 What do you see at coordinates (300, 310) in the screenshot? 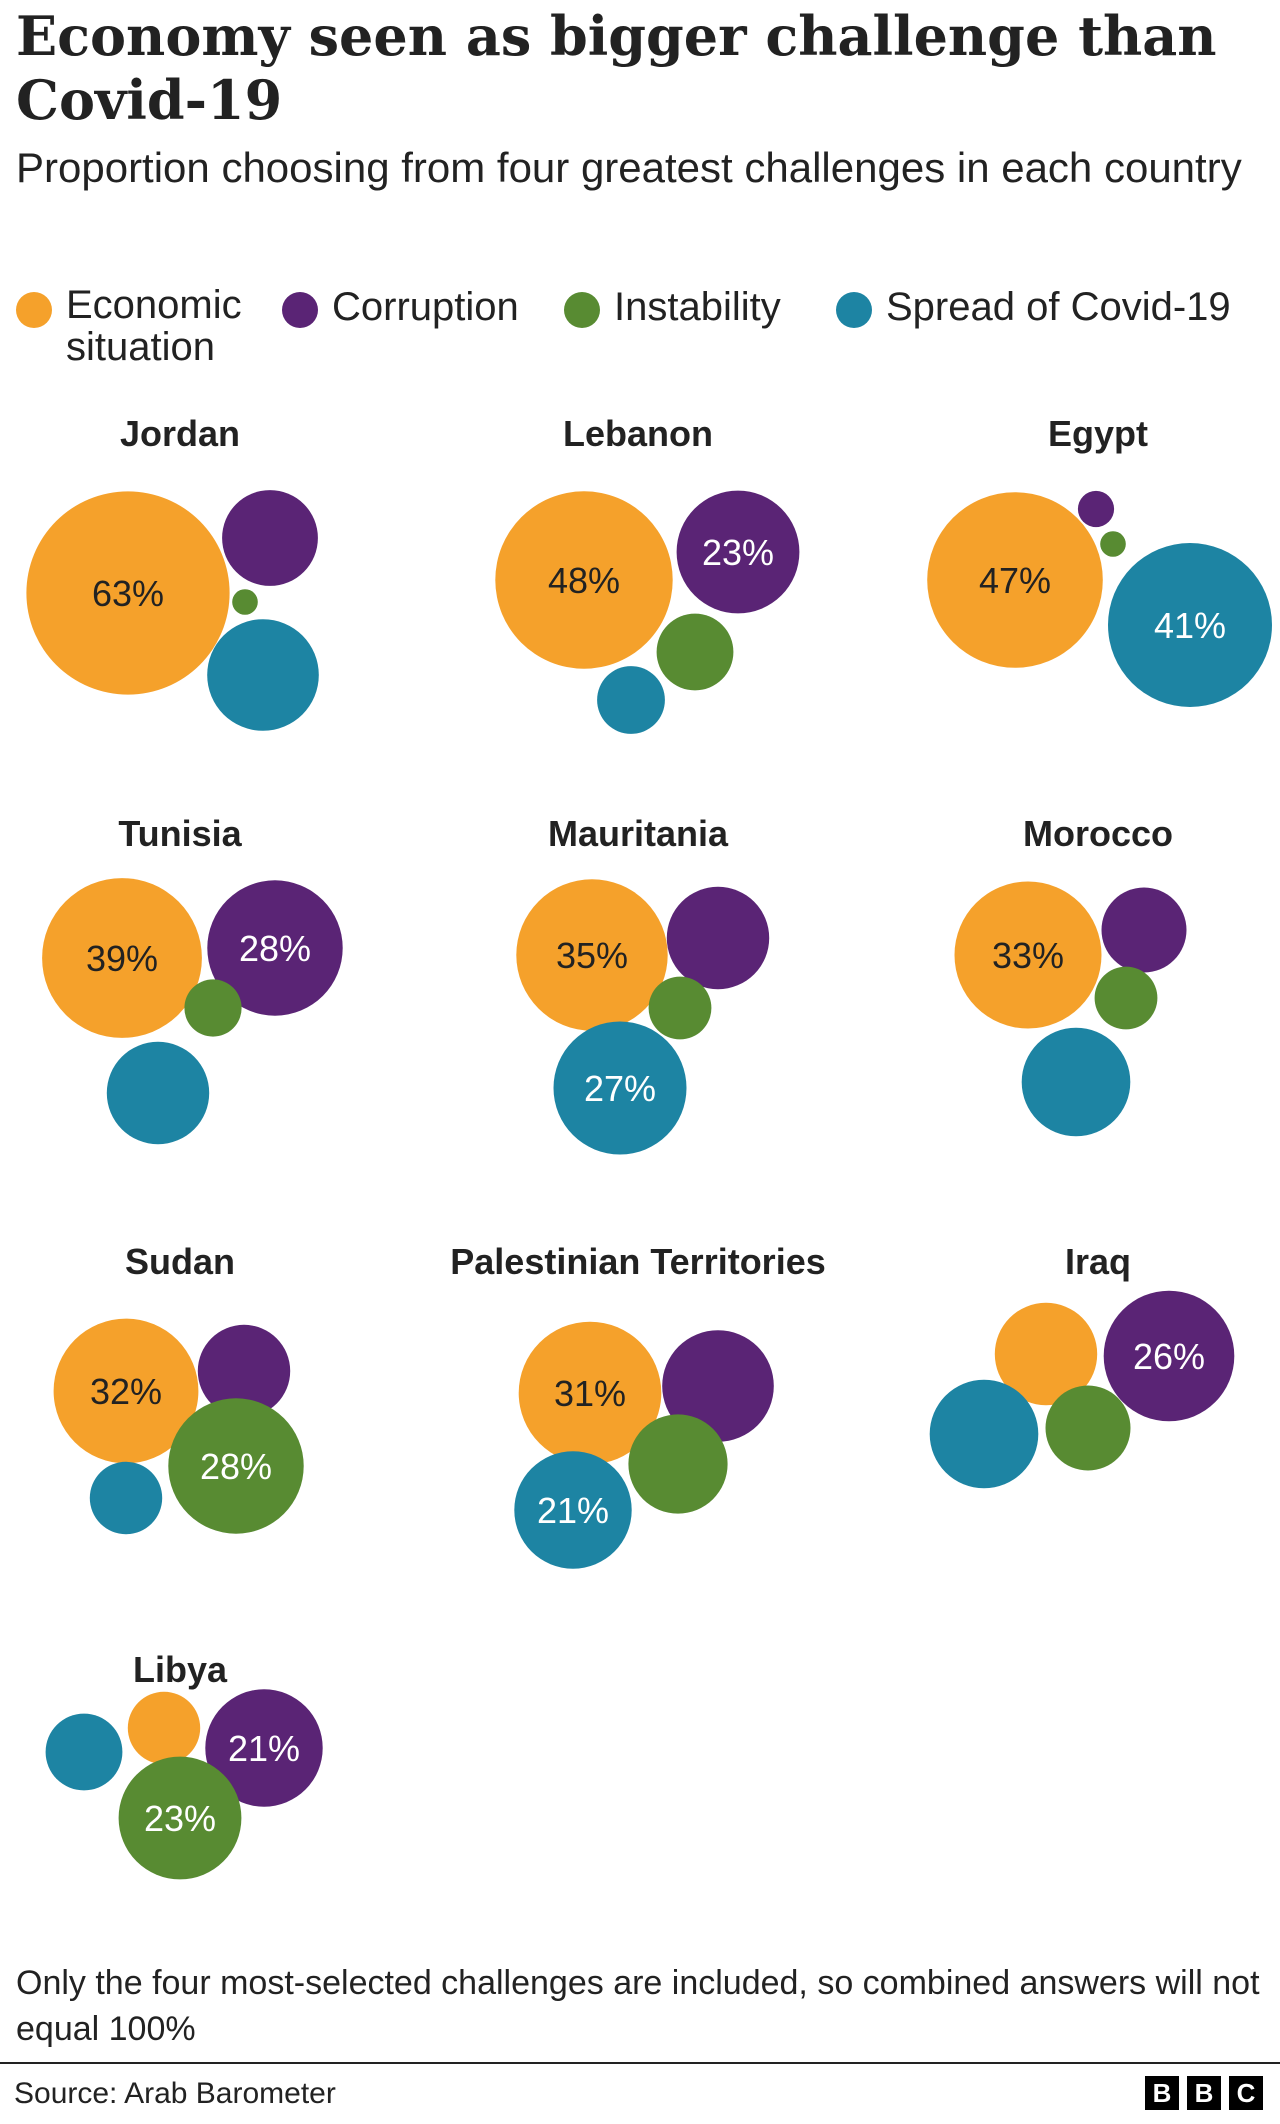
I see `legend-swatch-corruption` at bounding box center [300, 310].